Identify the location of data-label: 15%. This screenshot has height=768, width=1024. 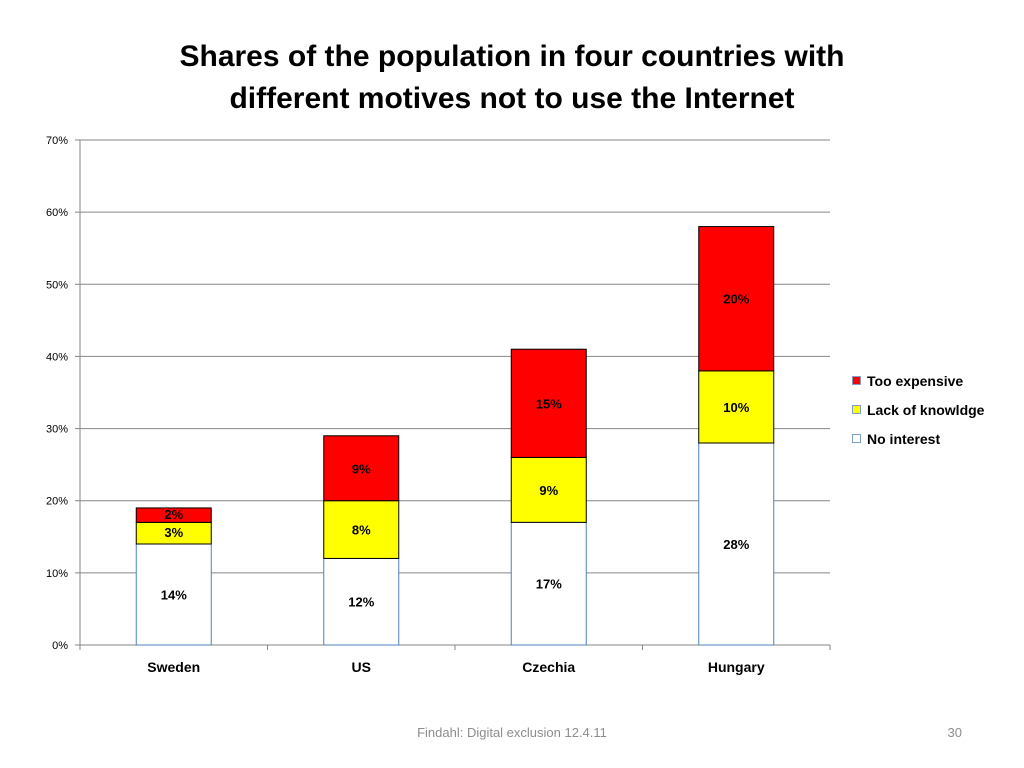
(549, 403).